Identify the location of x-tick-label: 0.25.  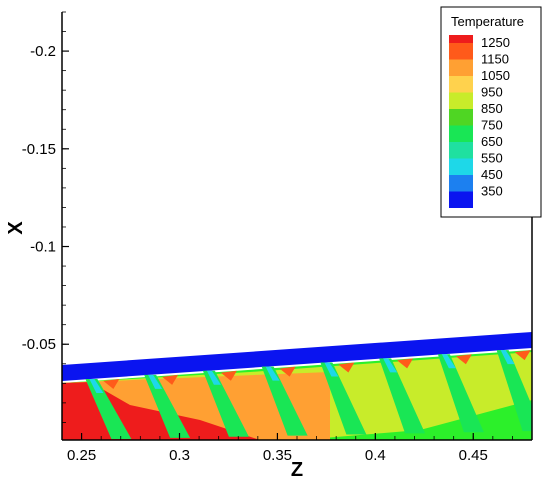
(81, 455).